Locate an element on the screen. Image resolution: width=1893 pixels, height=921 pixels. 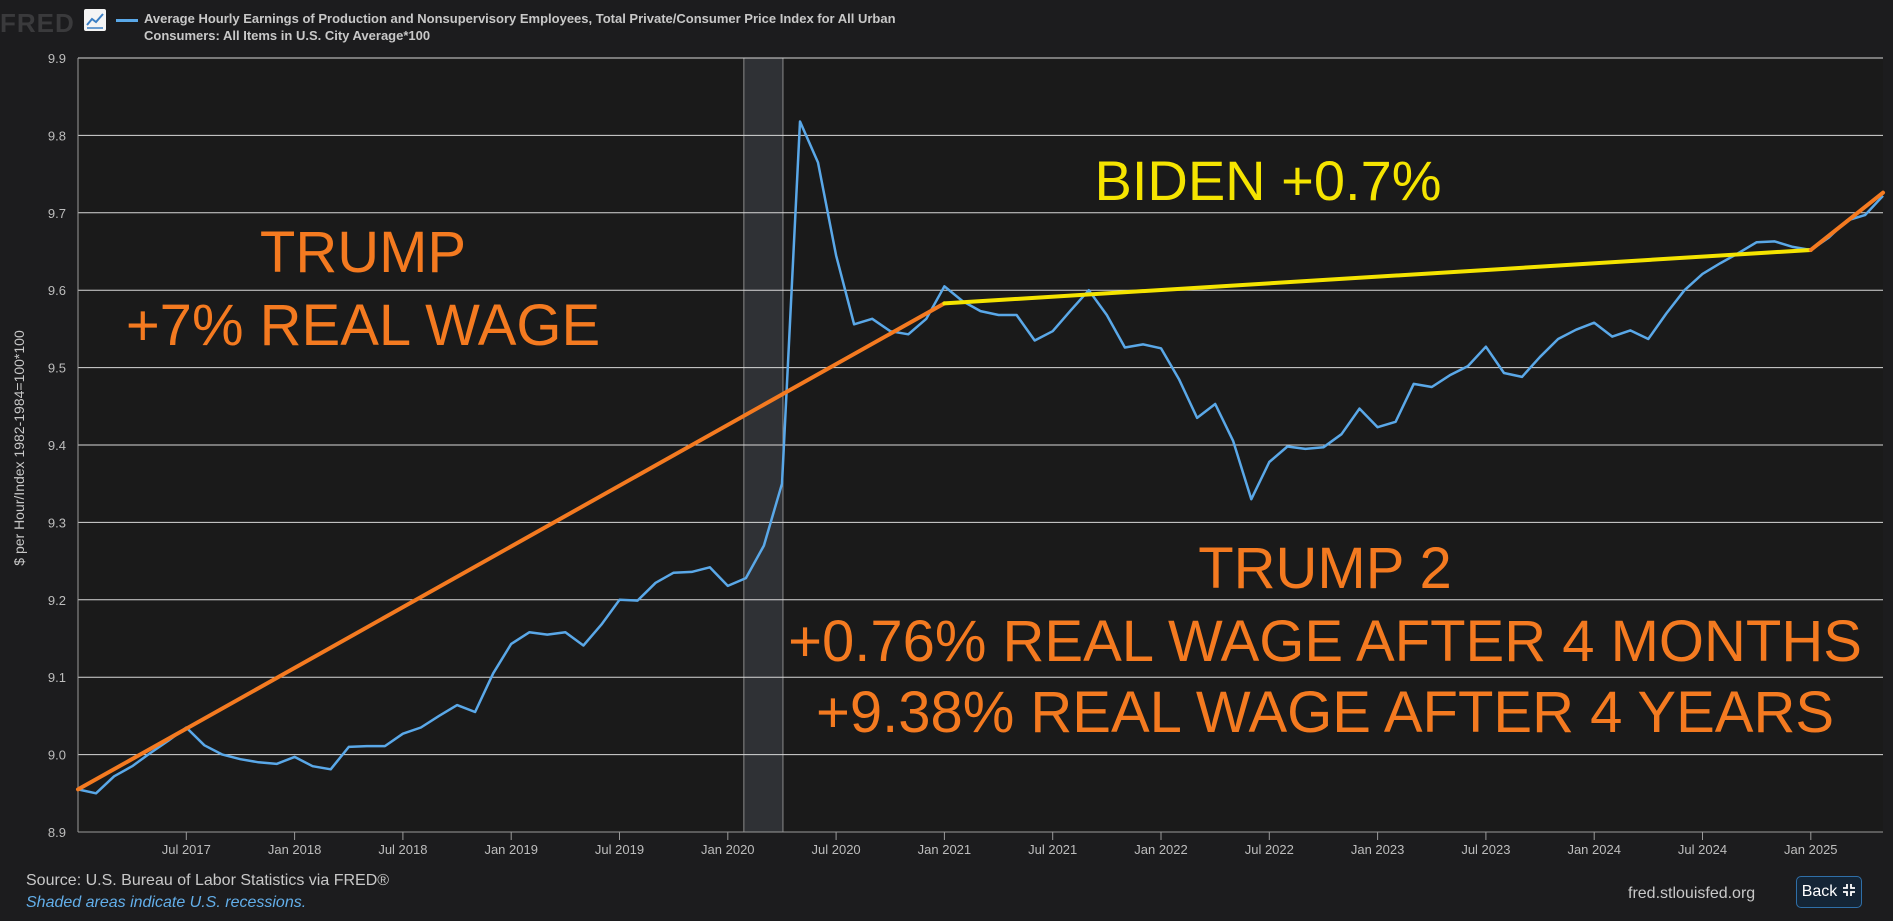
x-tick-label: Jul 2023 is located at coordinates (1485, 849).